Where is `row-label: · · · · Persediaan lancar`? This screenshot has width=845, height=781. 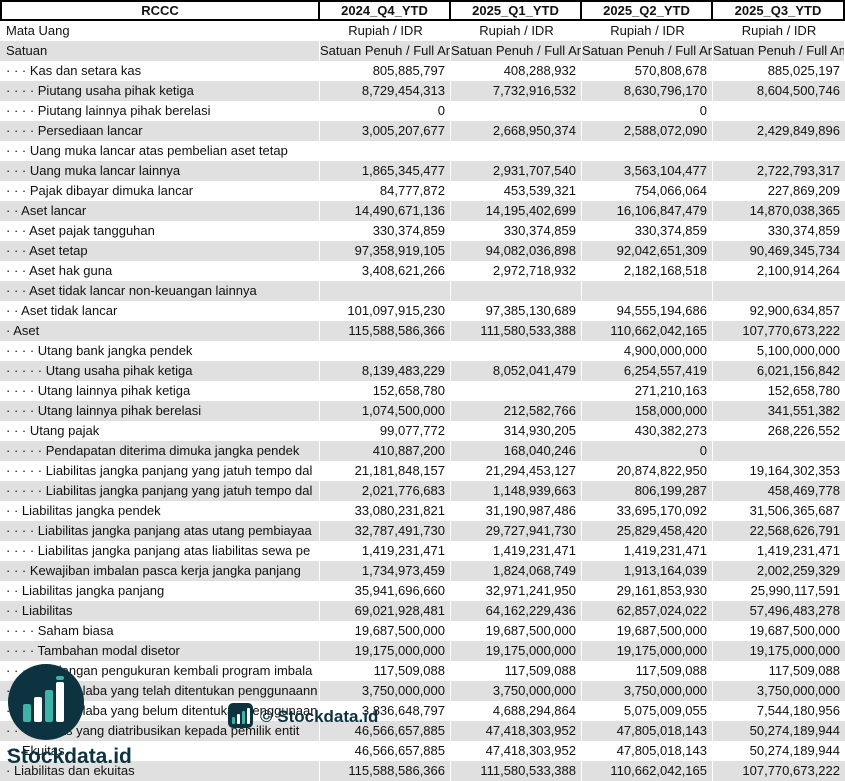
row-label: · · · · Persediaan lancar is located at coordinates (160, 131).